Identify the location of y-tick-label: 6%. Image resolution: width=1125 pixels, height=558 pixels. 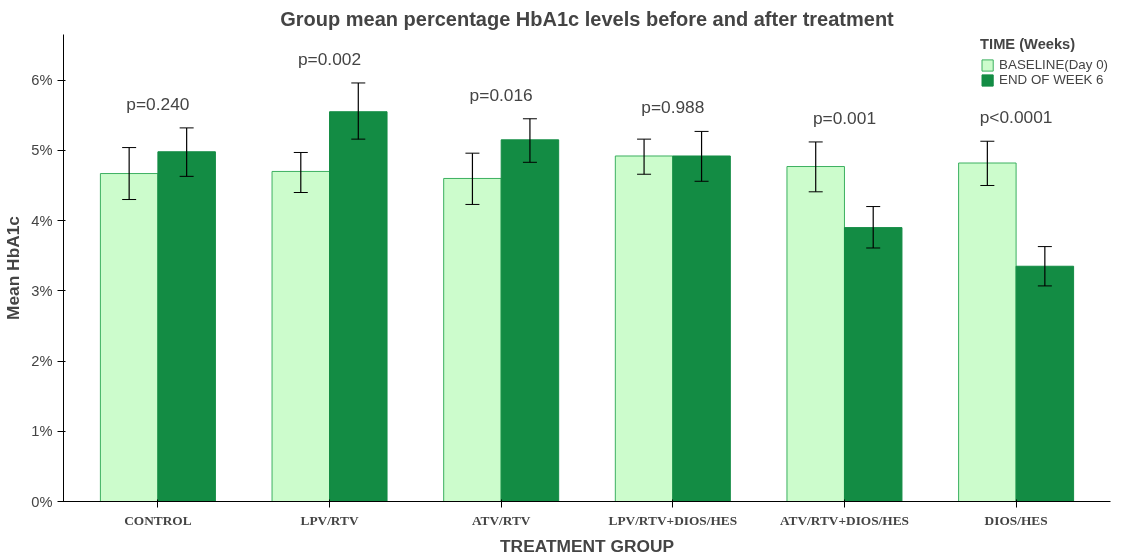
(42, 80).